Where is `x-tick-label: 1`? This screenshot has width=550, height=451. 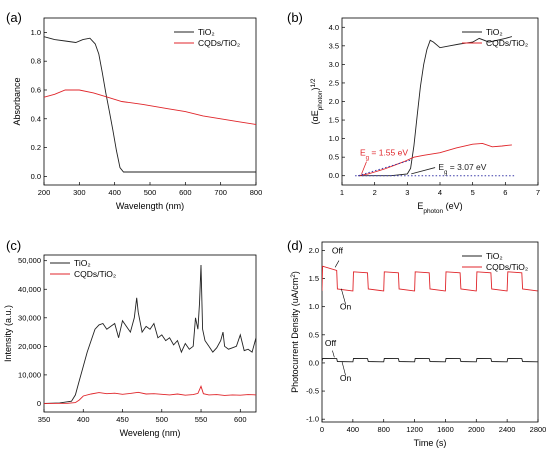
x-tick-label: 1 is located at coordinates (342, 192).